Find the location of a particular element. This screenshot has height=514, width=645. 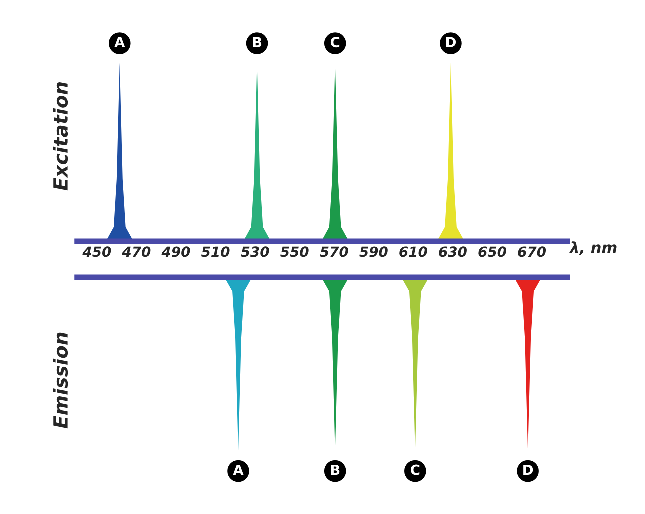

x-tick-label: 630 is located at coordinates (453, 252).